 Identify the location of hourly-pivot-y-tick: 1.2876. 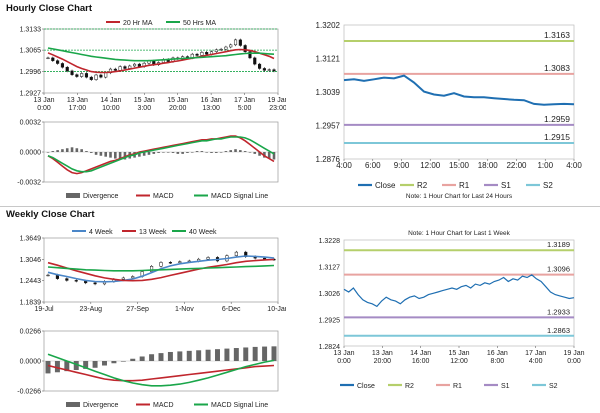
(328, 159).